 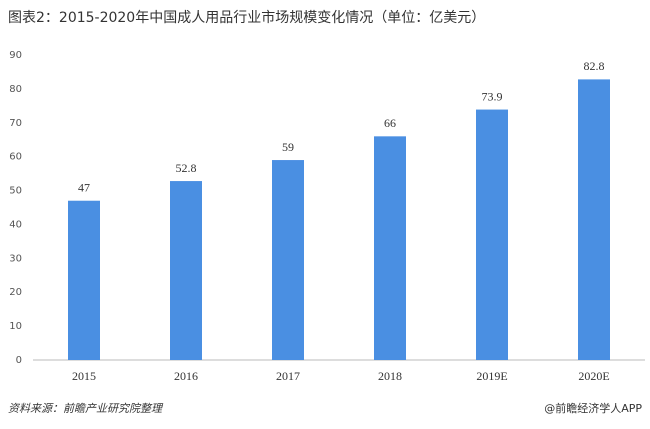 I want to click on y-tick-label: 20, so click(x=15, y=292).